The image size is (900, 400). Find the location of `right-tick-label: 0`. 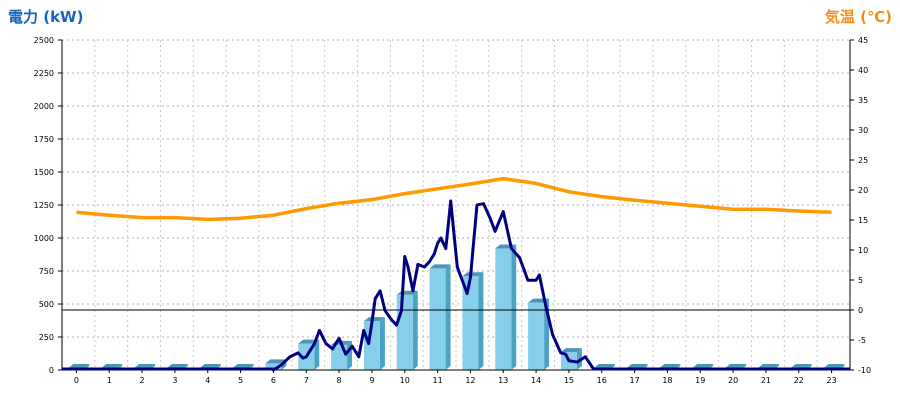

right-tick-label: 0 is located at coordinates (860, 310).